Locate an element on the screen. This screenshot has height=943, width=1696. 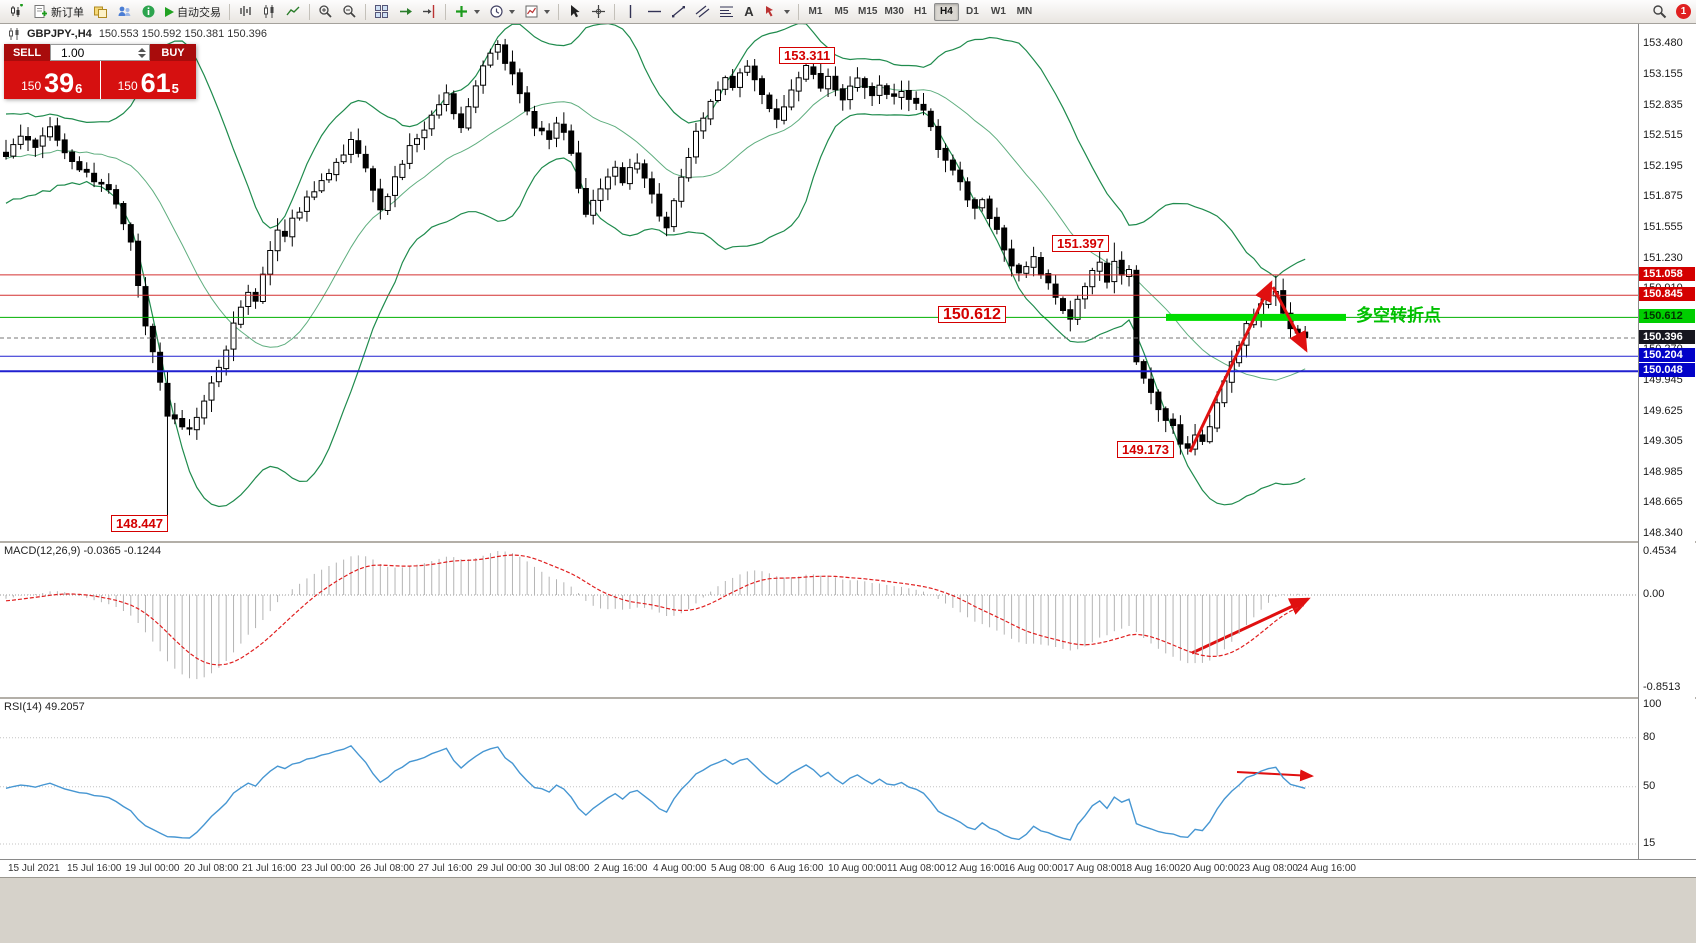
charts-window-button is located at coordinates (100, 12).